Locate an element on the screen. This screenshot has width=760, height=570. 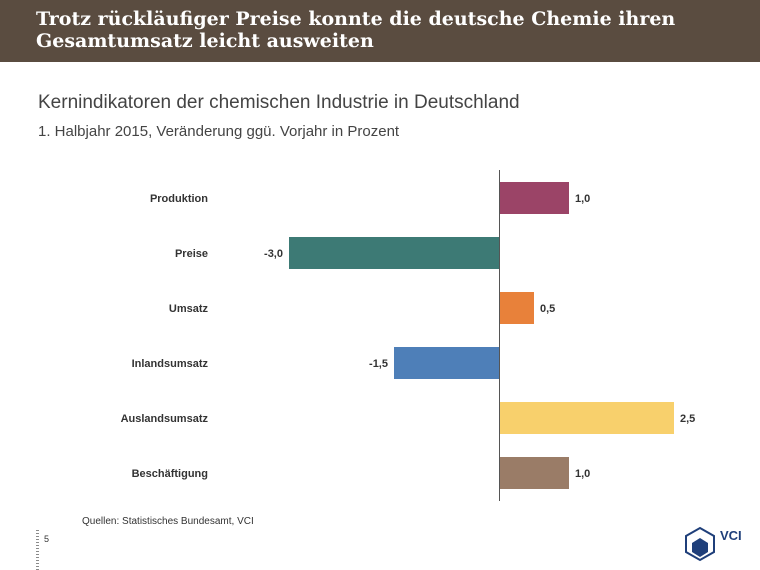
category-label: Beschäftigung is located at coordinates (170, 474).